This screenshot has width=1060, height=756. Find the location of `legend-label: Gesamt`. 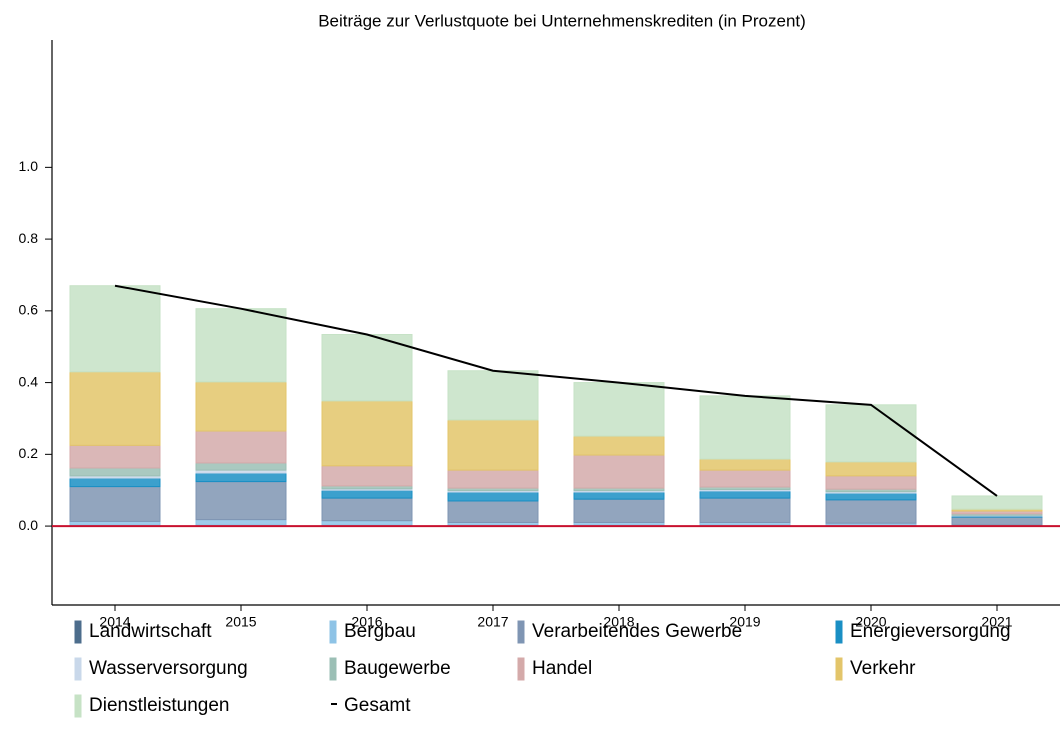

legend-label: Gesamt is located at coordinates (377, 705).